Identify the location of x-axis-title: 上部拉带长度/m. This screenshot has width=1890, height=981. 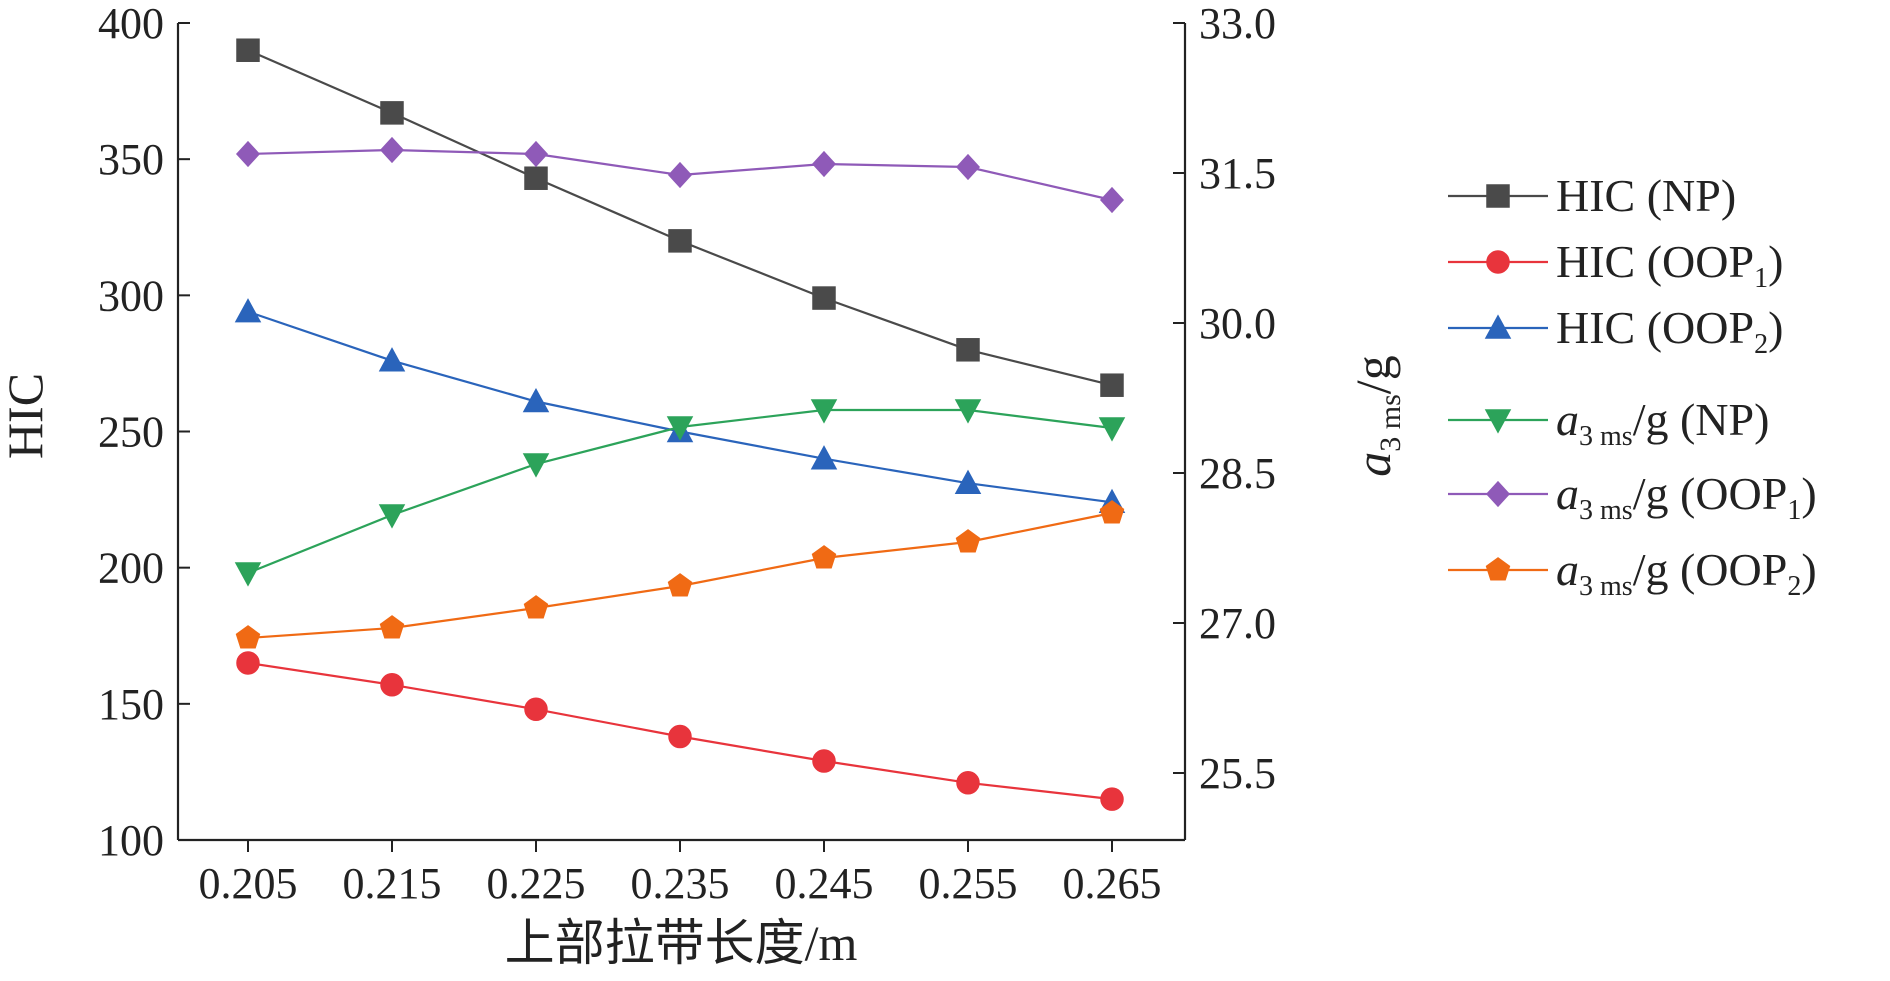
(681, 943).